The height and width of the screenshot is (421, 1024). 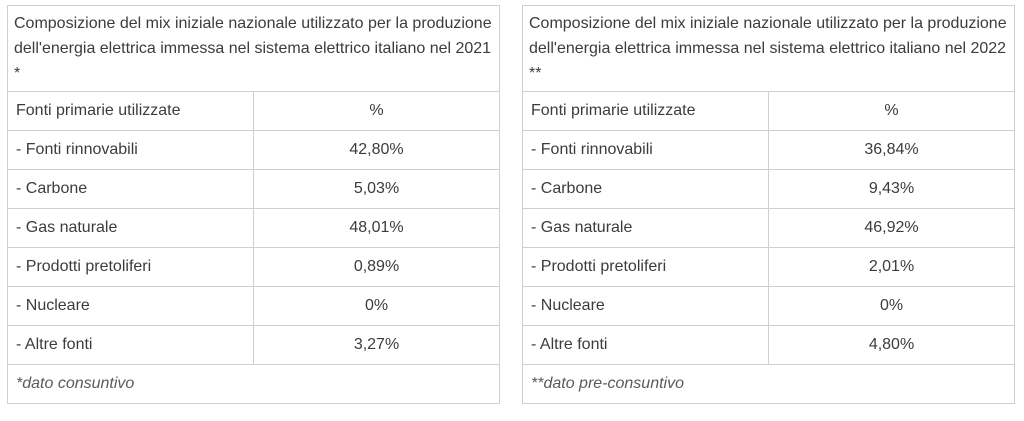 I want to click on table-row: - Fonti rinnovabili 36,84%, so click(x=768, y=150).